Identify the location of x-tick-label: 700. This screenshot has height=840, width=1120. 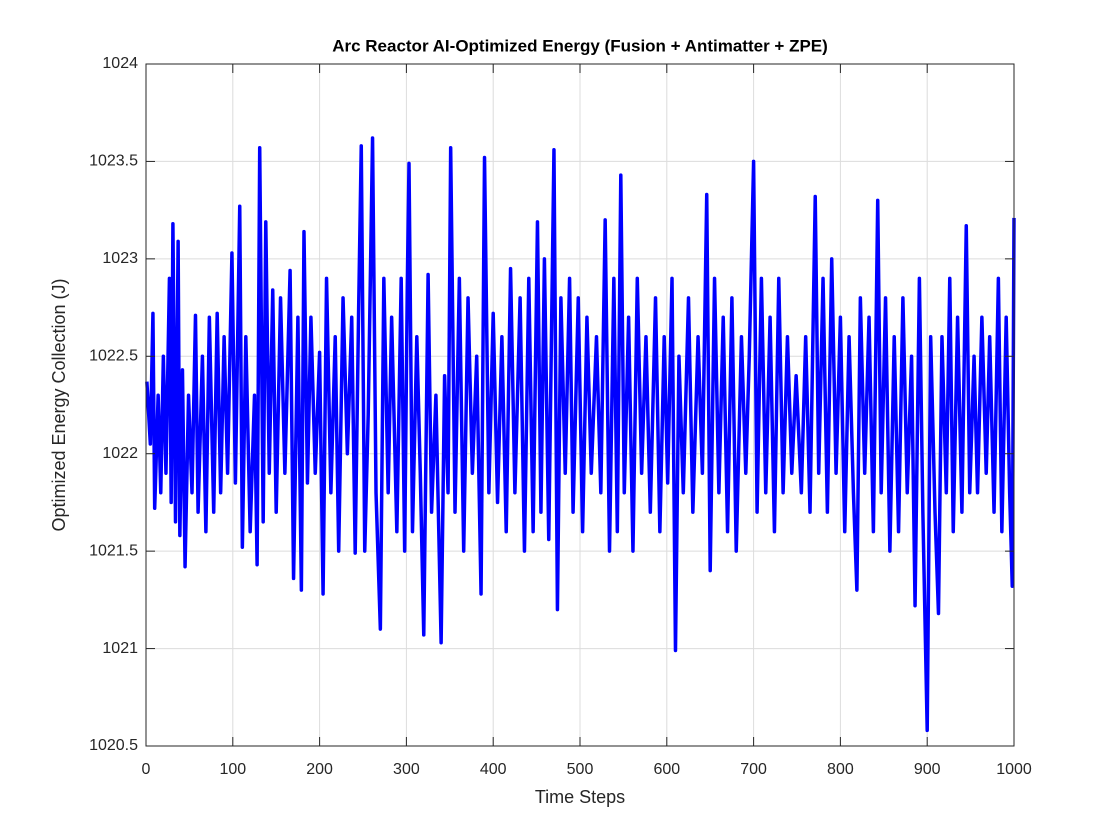
(753, 769).